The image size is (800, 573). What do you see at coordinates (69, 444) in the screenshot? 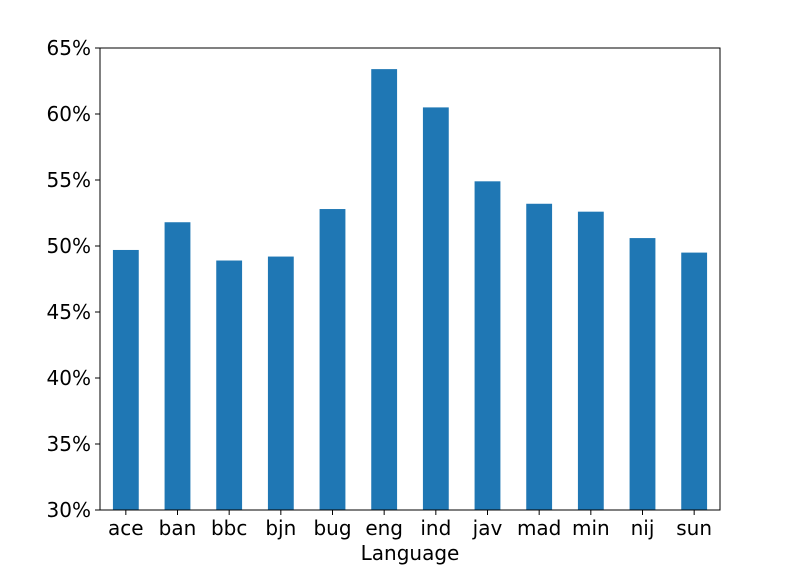
I see `y-tick-label: 35%` at bounding box center [69, 444].